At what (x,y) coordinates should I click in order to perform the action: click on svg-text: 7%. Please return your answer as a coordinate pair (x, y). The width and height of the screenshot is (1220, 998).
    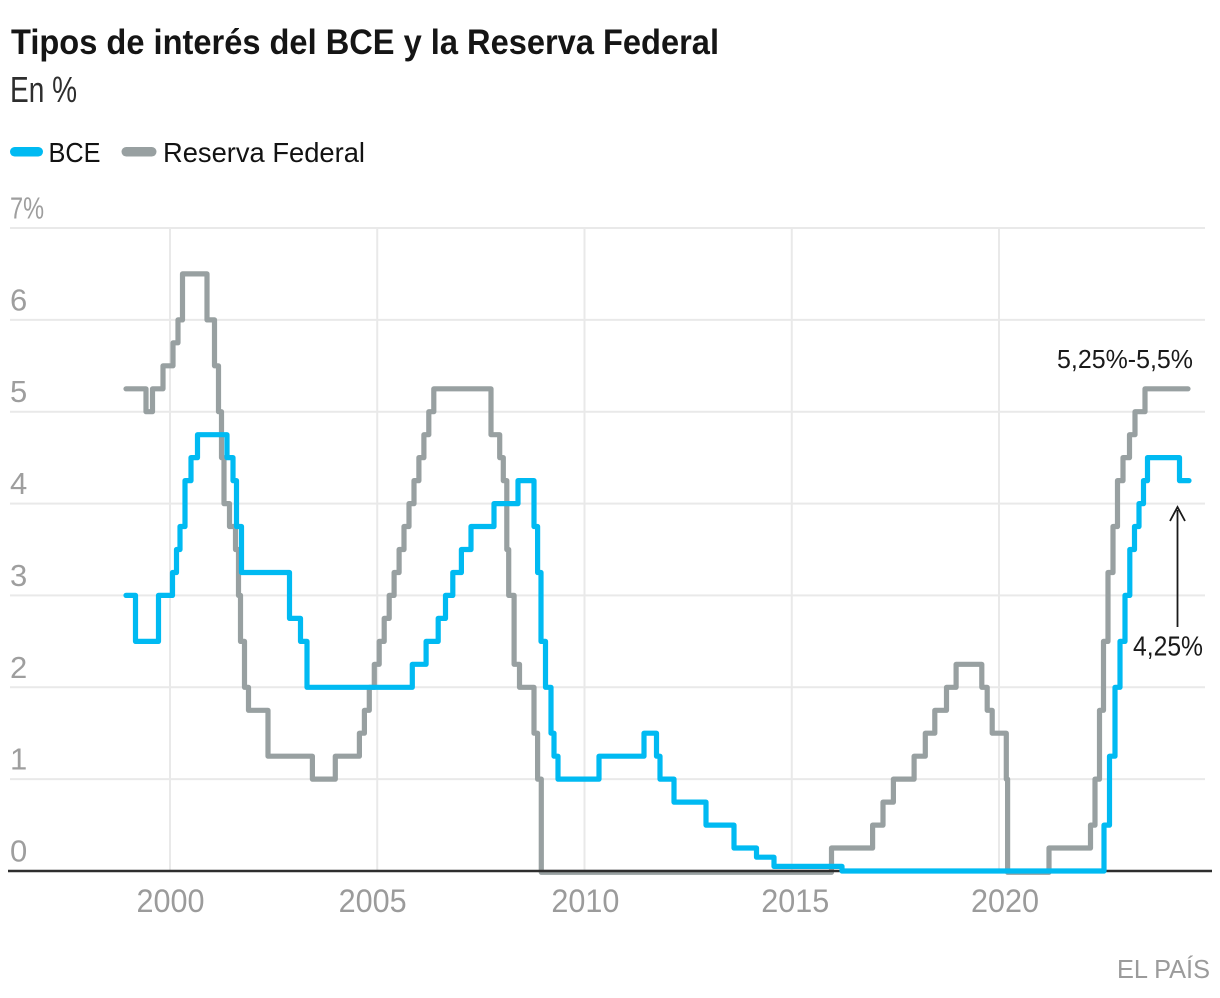
    Looking at the image, I should click on (27, 208).